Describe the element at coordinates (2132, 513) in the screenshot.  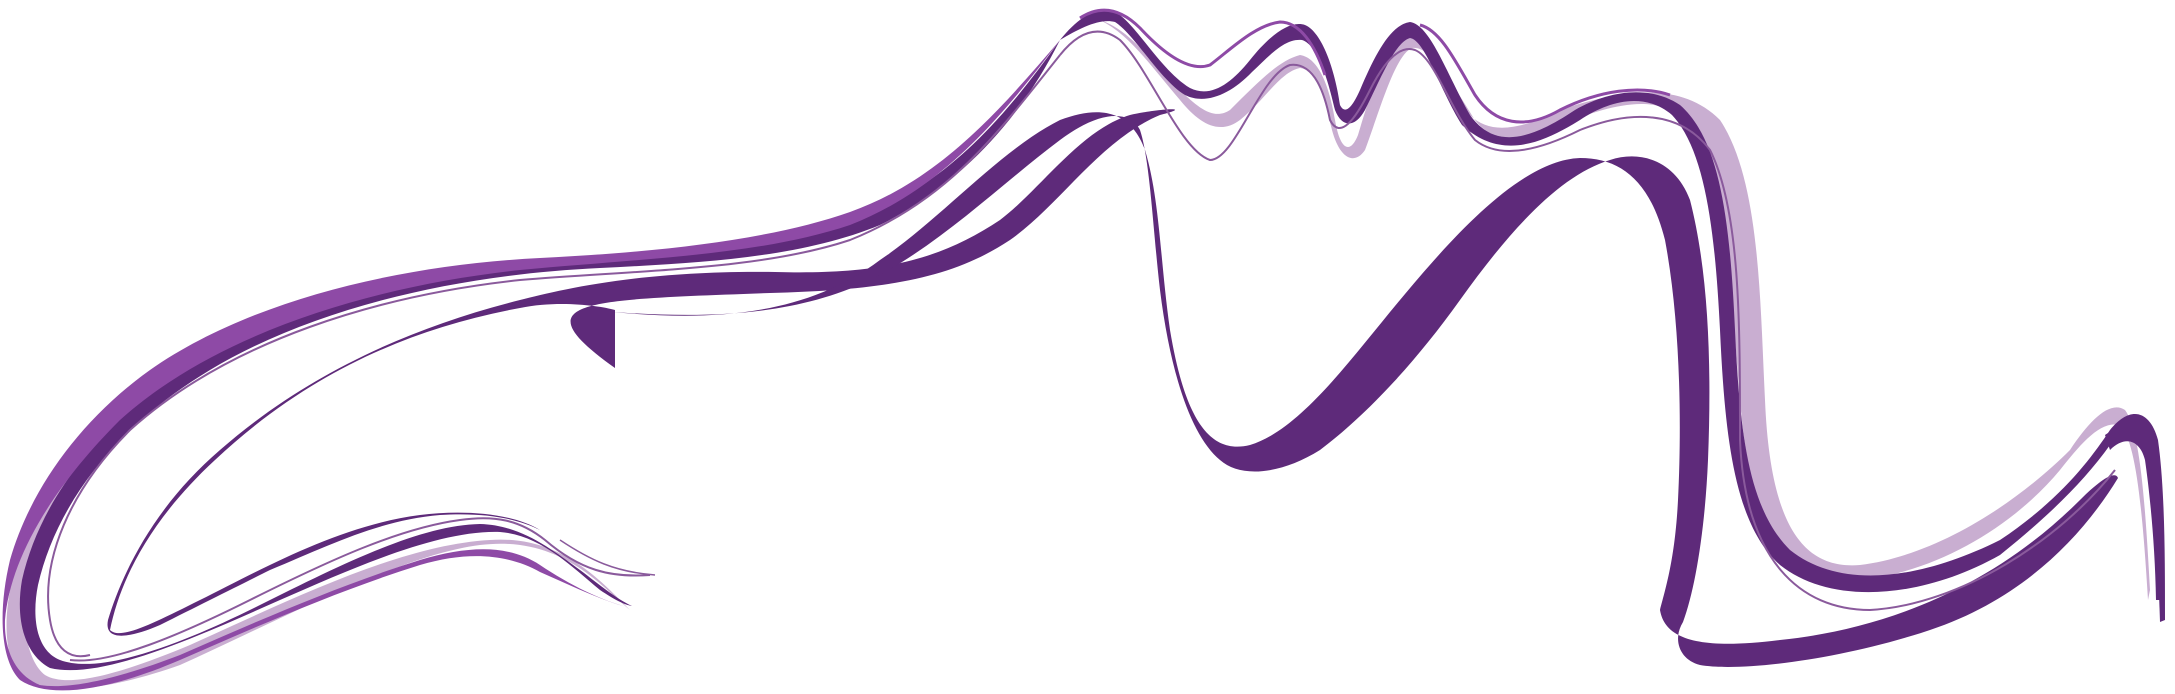
I see `deep-purple-right-tail` at that location.